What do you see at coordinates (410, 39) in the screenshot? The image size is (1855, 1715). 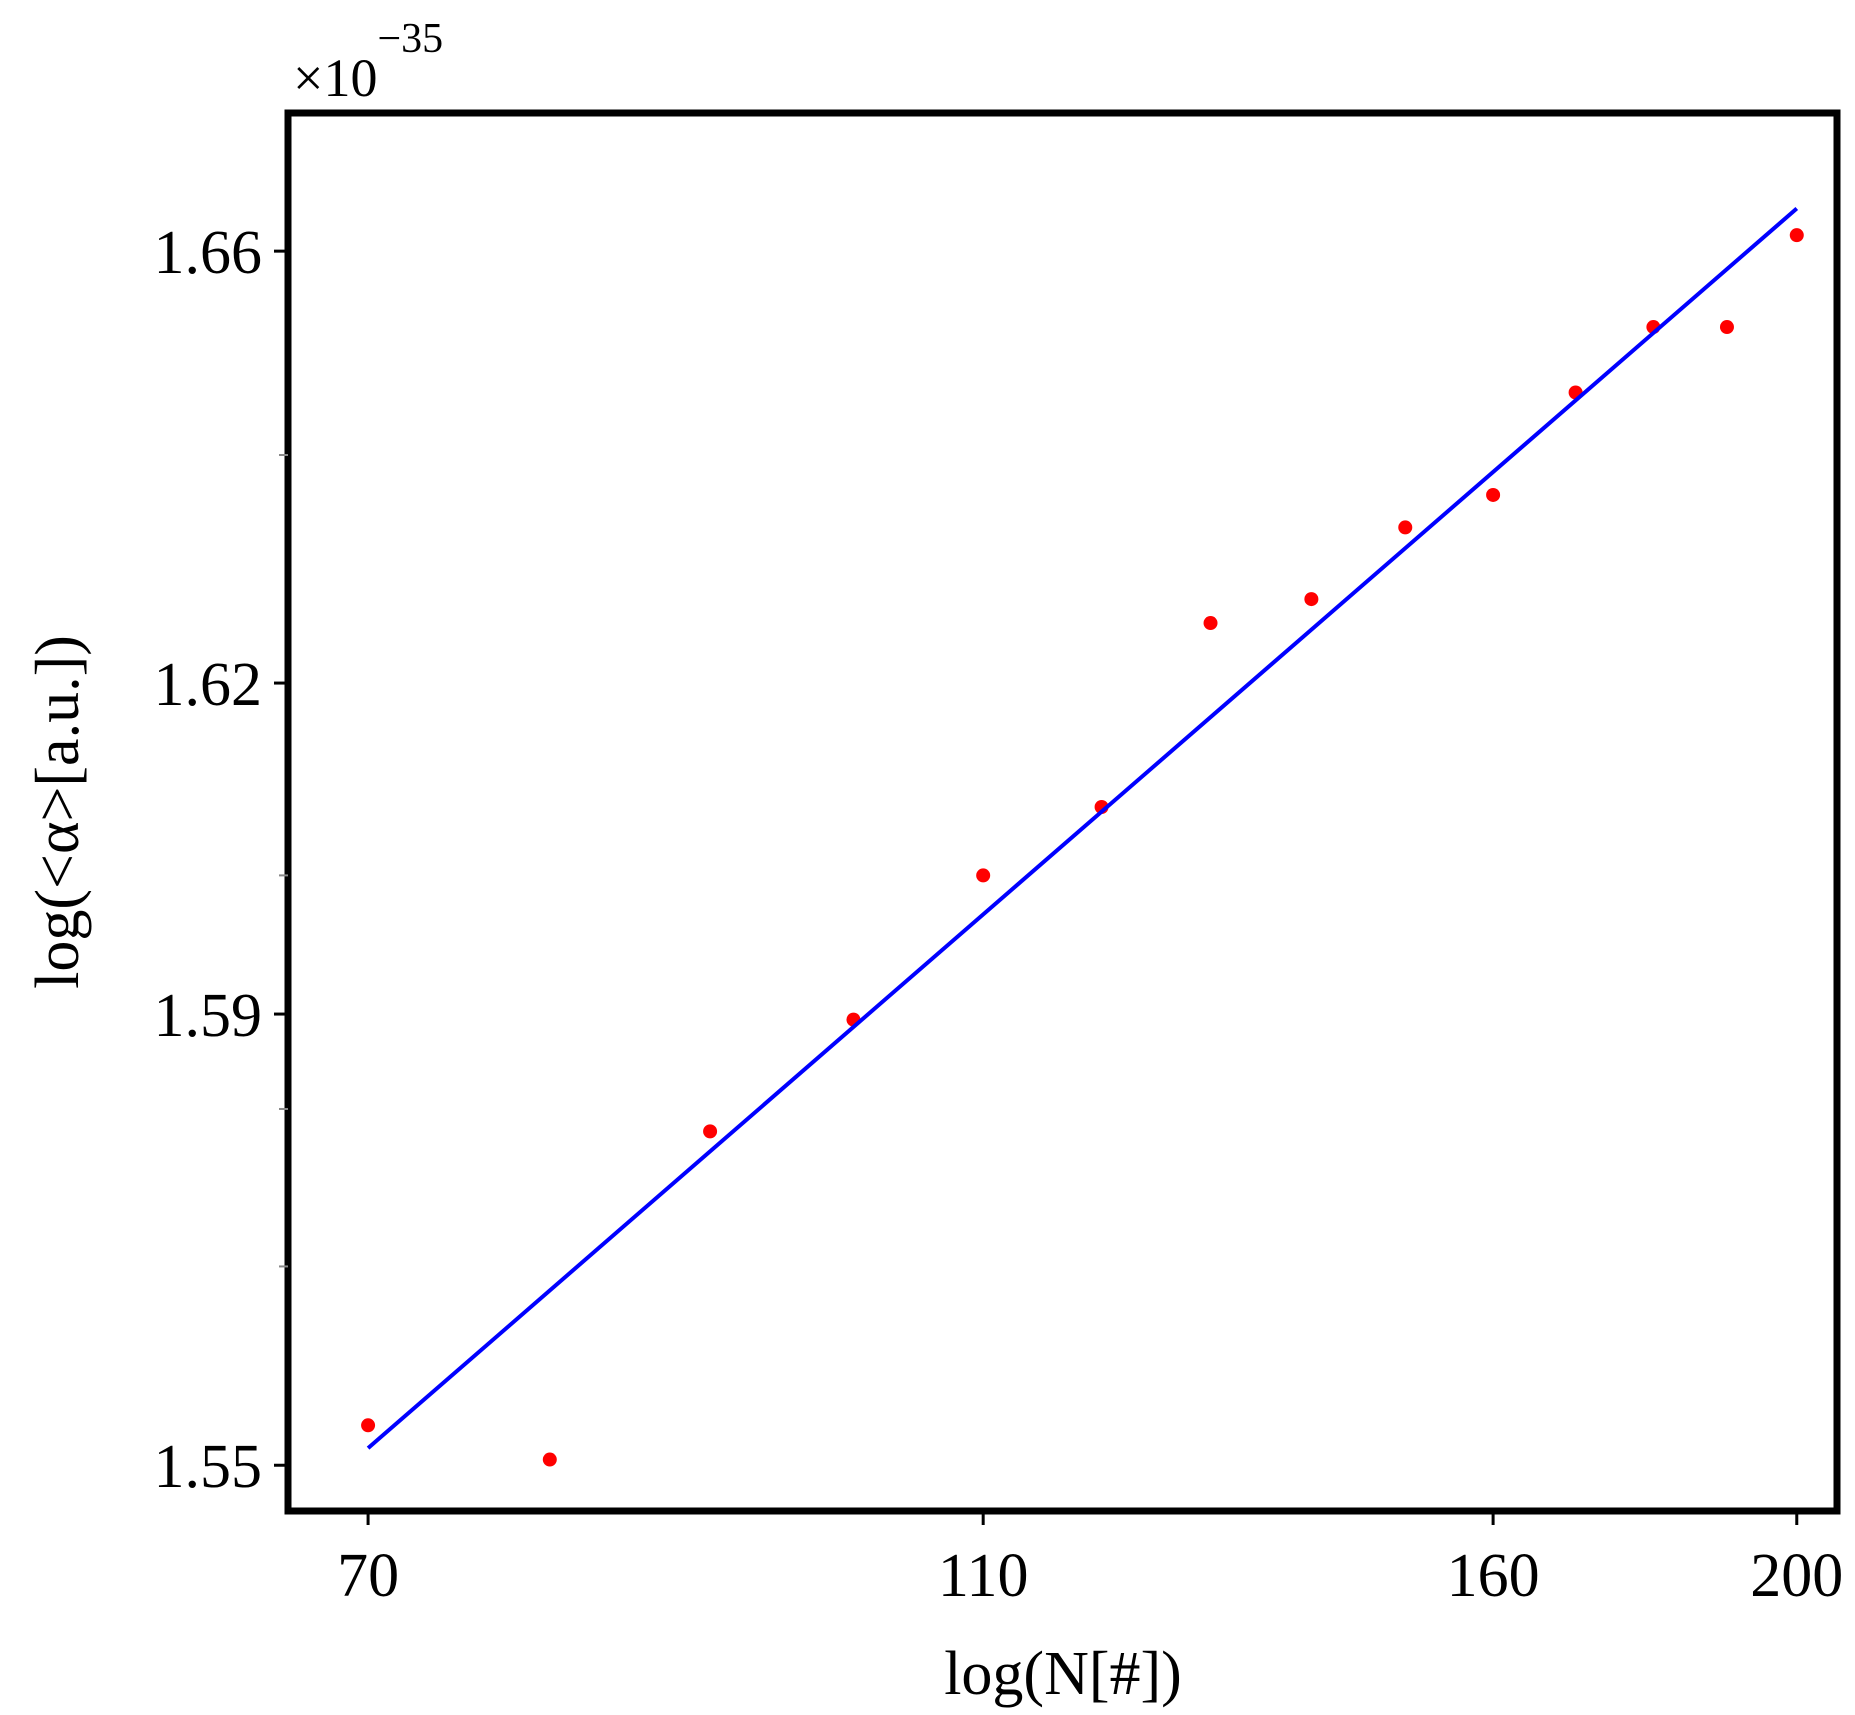 I see `multiplier-exponent: −35` at bounding box center [410, 39].